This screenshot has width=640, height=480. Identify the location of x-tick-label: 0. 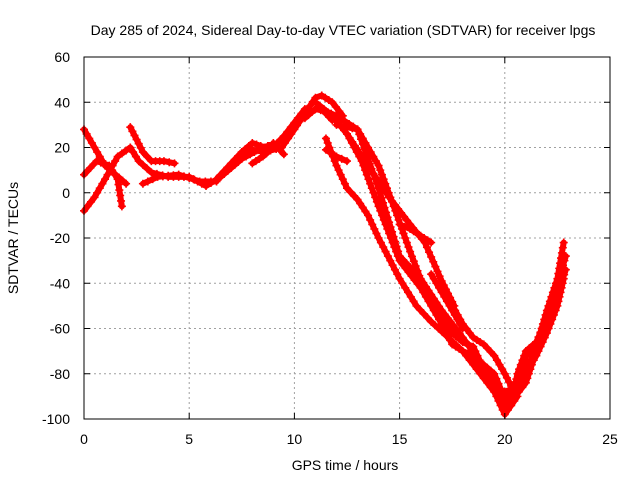
(84, 439).